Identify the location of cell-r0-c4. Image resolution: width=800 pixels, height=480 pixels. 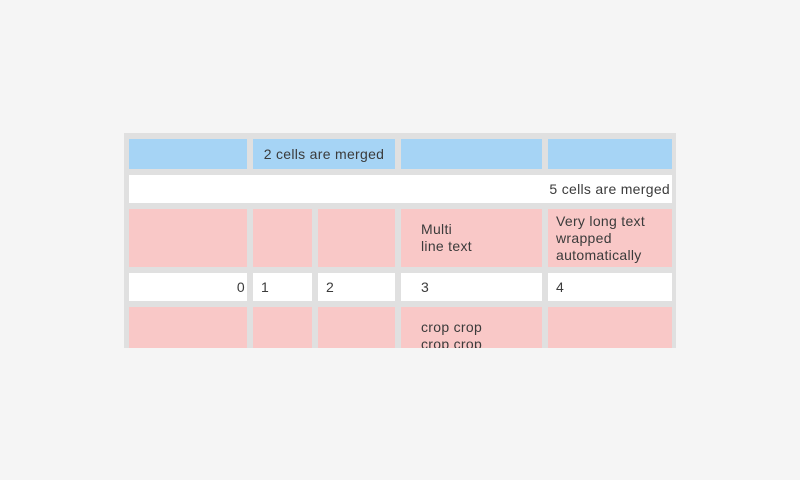
(610, 154).